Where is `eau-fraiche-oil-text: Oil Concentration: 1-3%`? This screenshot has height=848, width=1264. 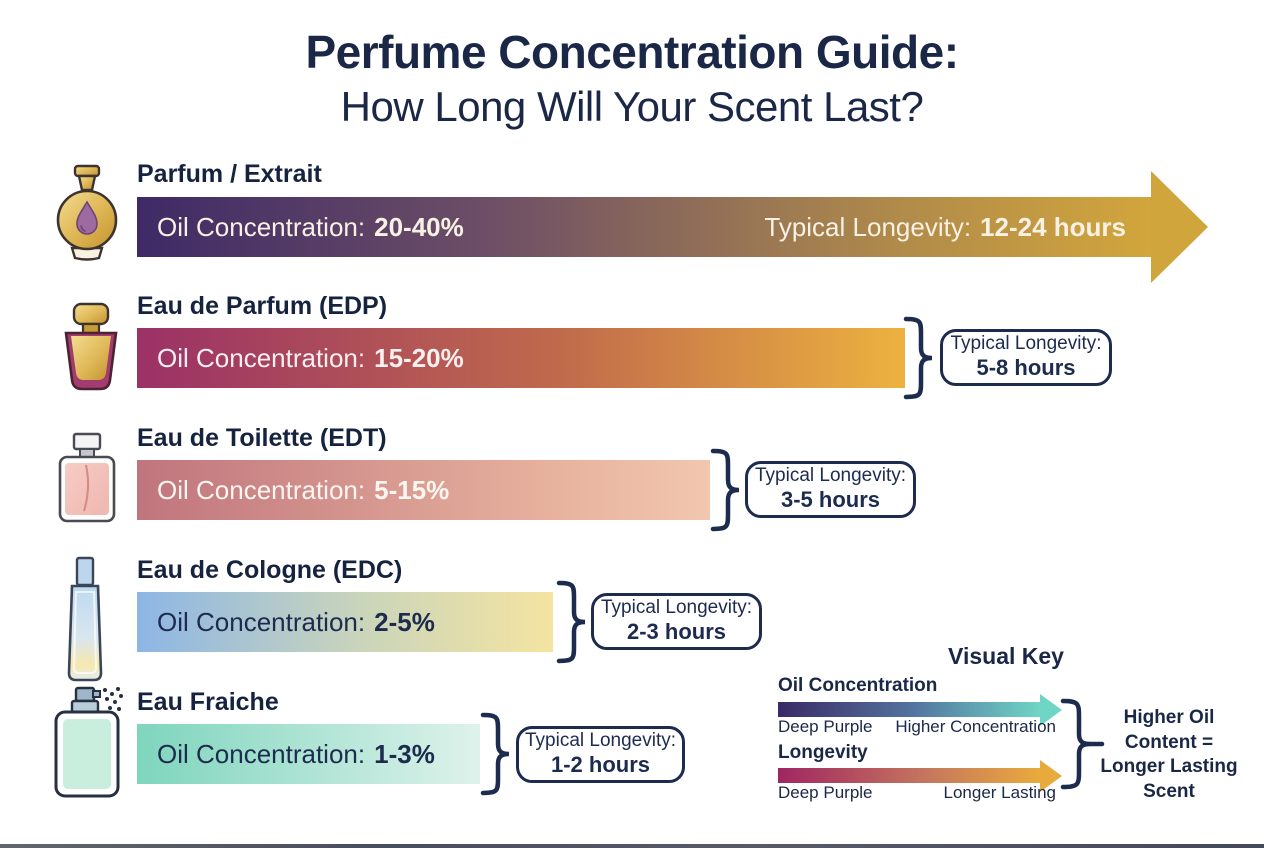
eau-fraiche-oil-text: Oil Concentration: 1-3% is located at coordinates (296, 754).